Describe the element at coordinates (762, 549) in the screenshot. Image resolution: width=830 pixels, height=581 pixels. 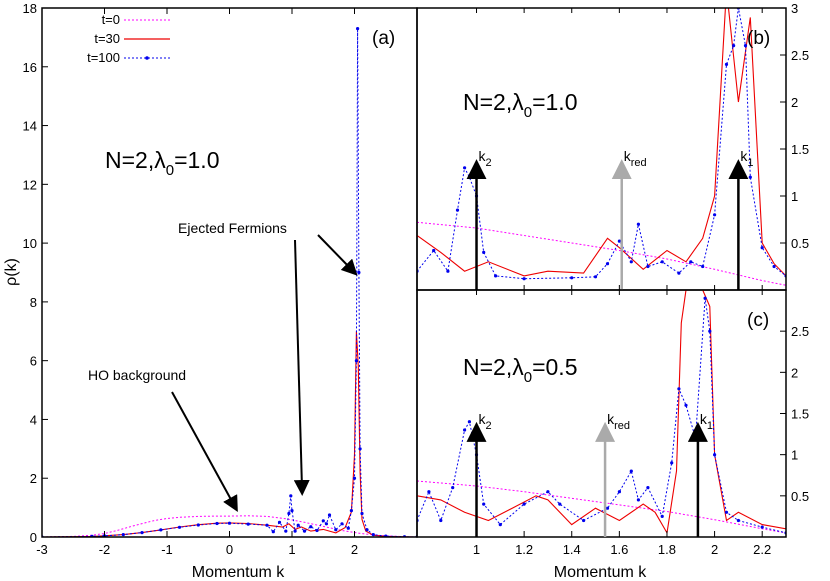
I see `panel-c-xtick-label: 2.2` at that location.